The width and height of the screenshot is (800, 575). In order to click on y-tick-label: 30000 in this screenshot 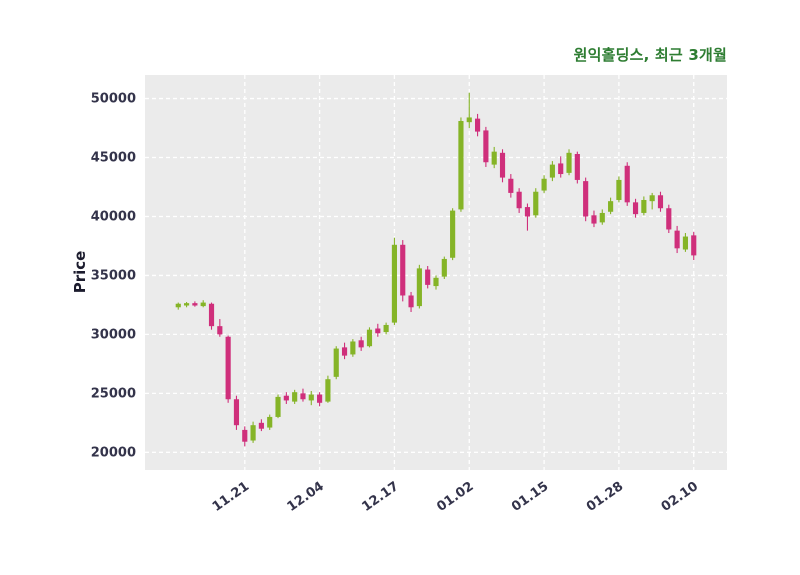, I will do `click(113, 334)`.